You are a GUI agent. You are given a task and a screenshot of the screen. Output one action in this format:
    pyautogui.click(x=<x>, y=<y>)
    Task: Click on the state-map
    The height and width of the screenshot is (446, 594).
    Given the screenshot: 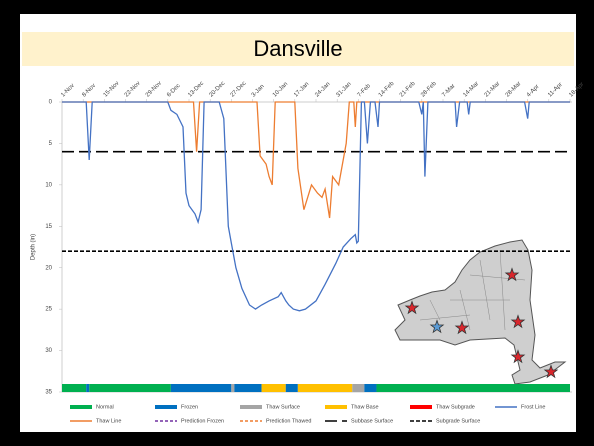 What is the action you would take?
    pyautogui.click(x=480, y=312)
    